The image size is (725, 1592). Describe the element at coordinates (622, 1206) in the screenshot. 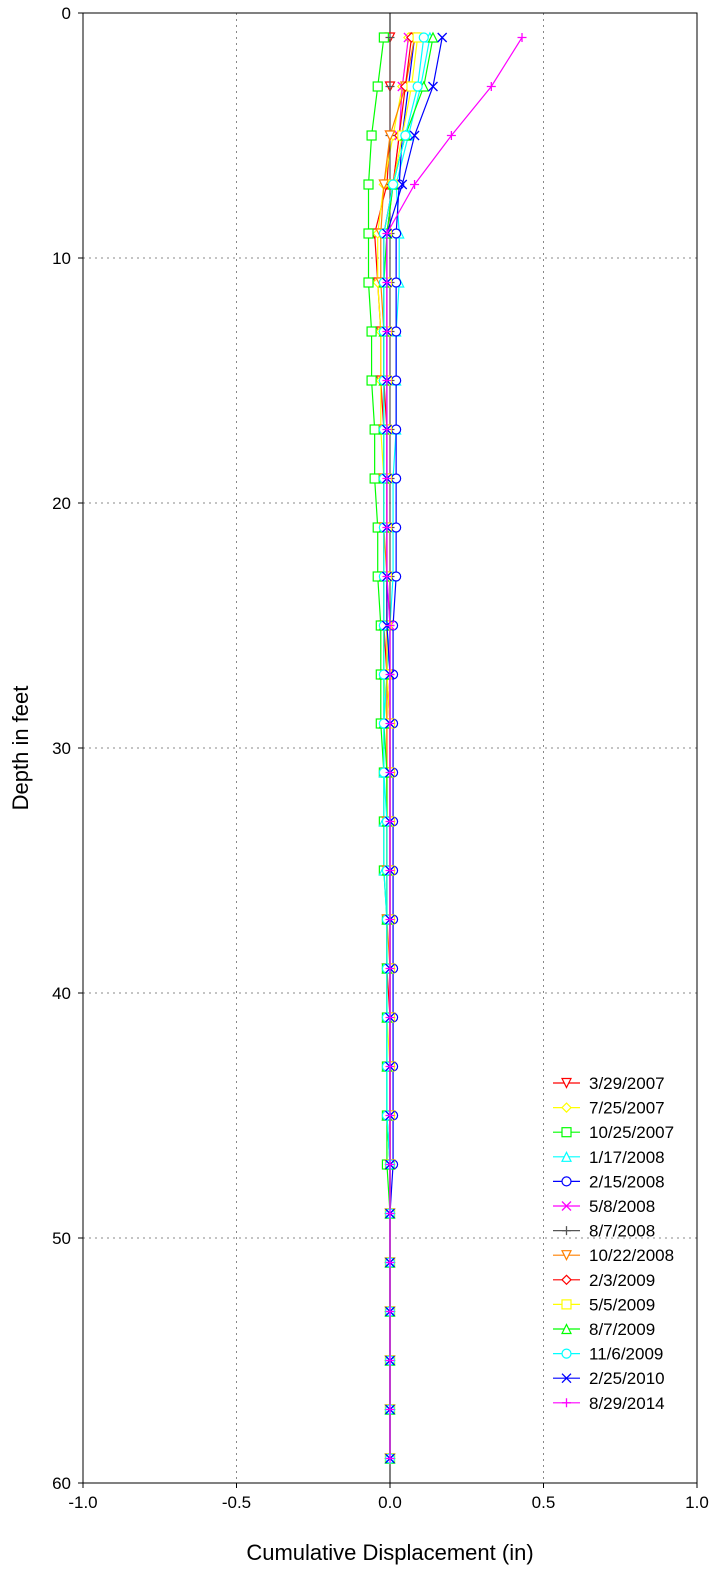

I see `legend-label: 5/8/2008` at that location.